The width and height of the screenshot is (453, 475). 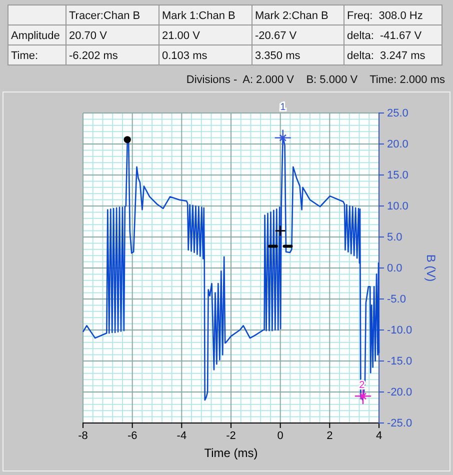 What do you see at coordinates (104, 16) in the screenshot?
I see `text: Tracer:Chan B` at bounding box center [104, 16].